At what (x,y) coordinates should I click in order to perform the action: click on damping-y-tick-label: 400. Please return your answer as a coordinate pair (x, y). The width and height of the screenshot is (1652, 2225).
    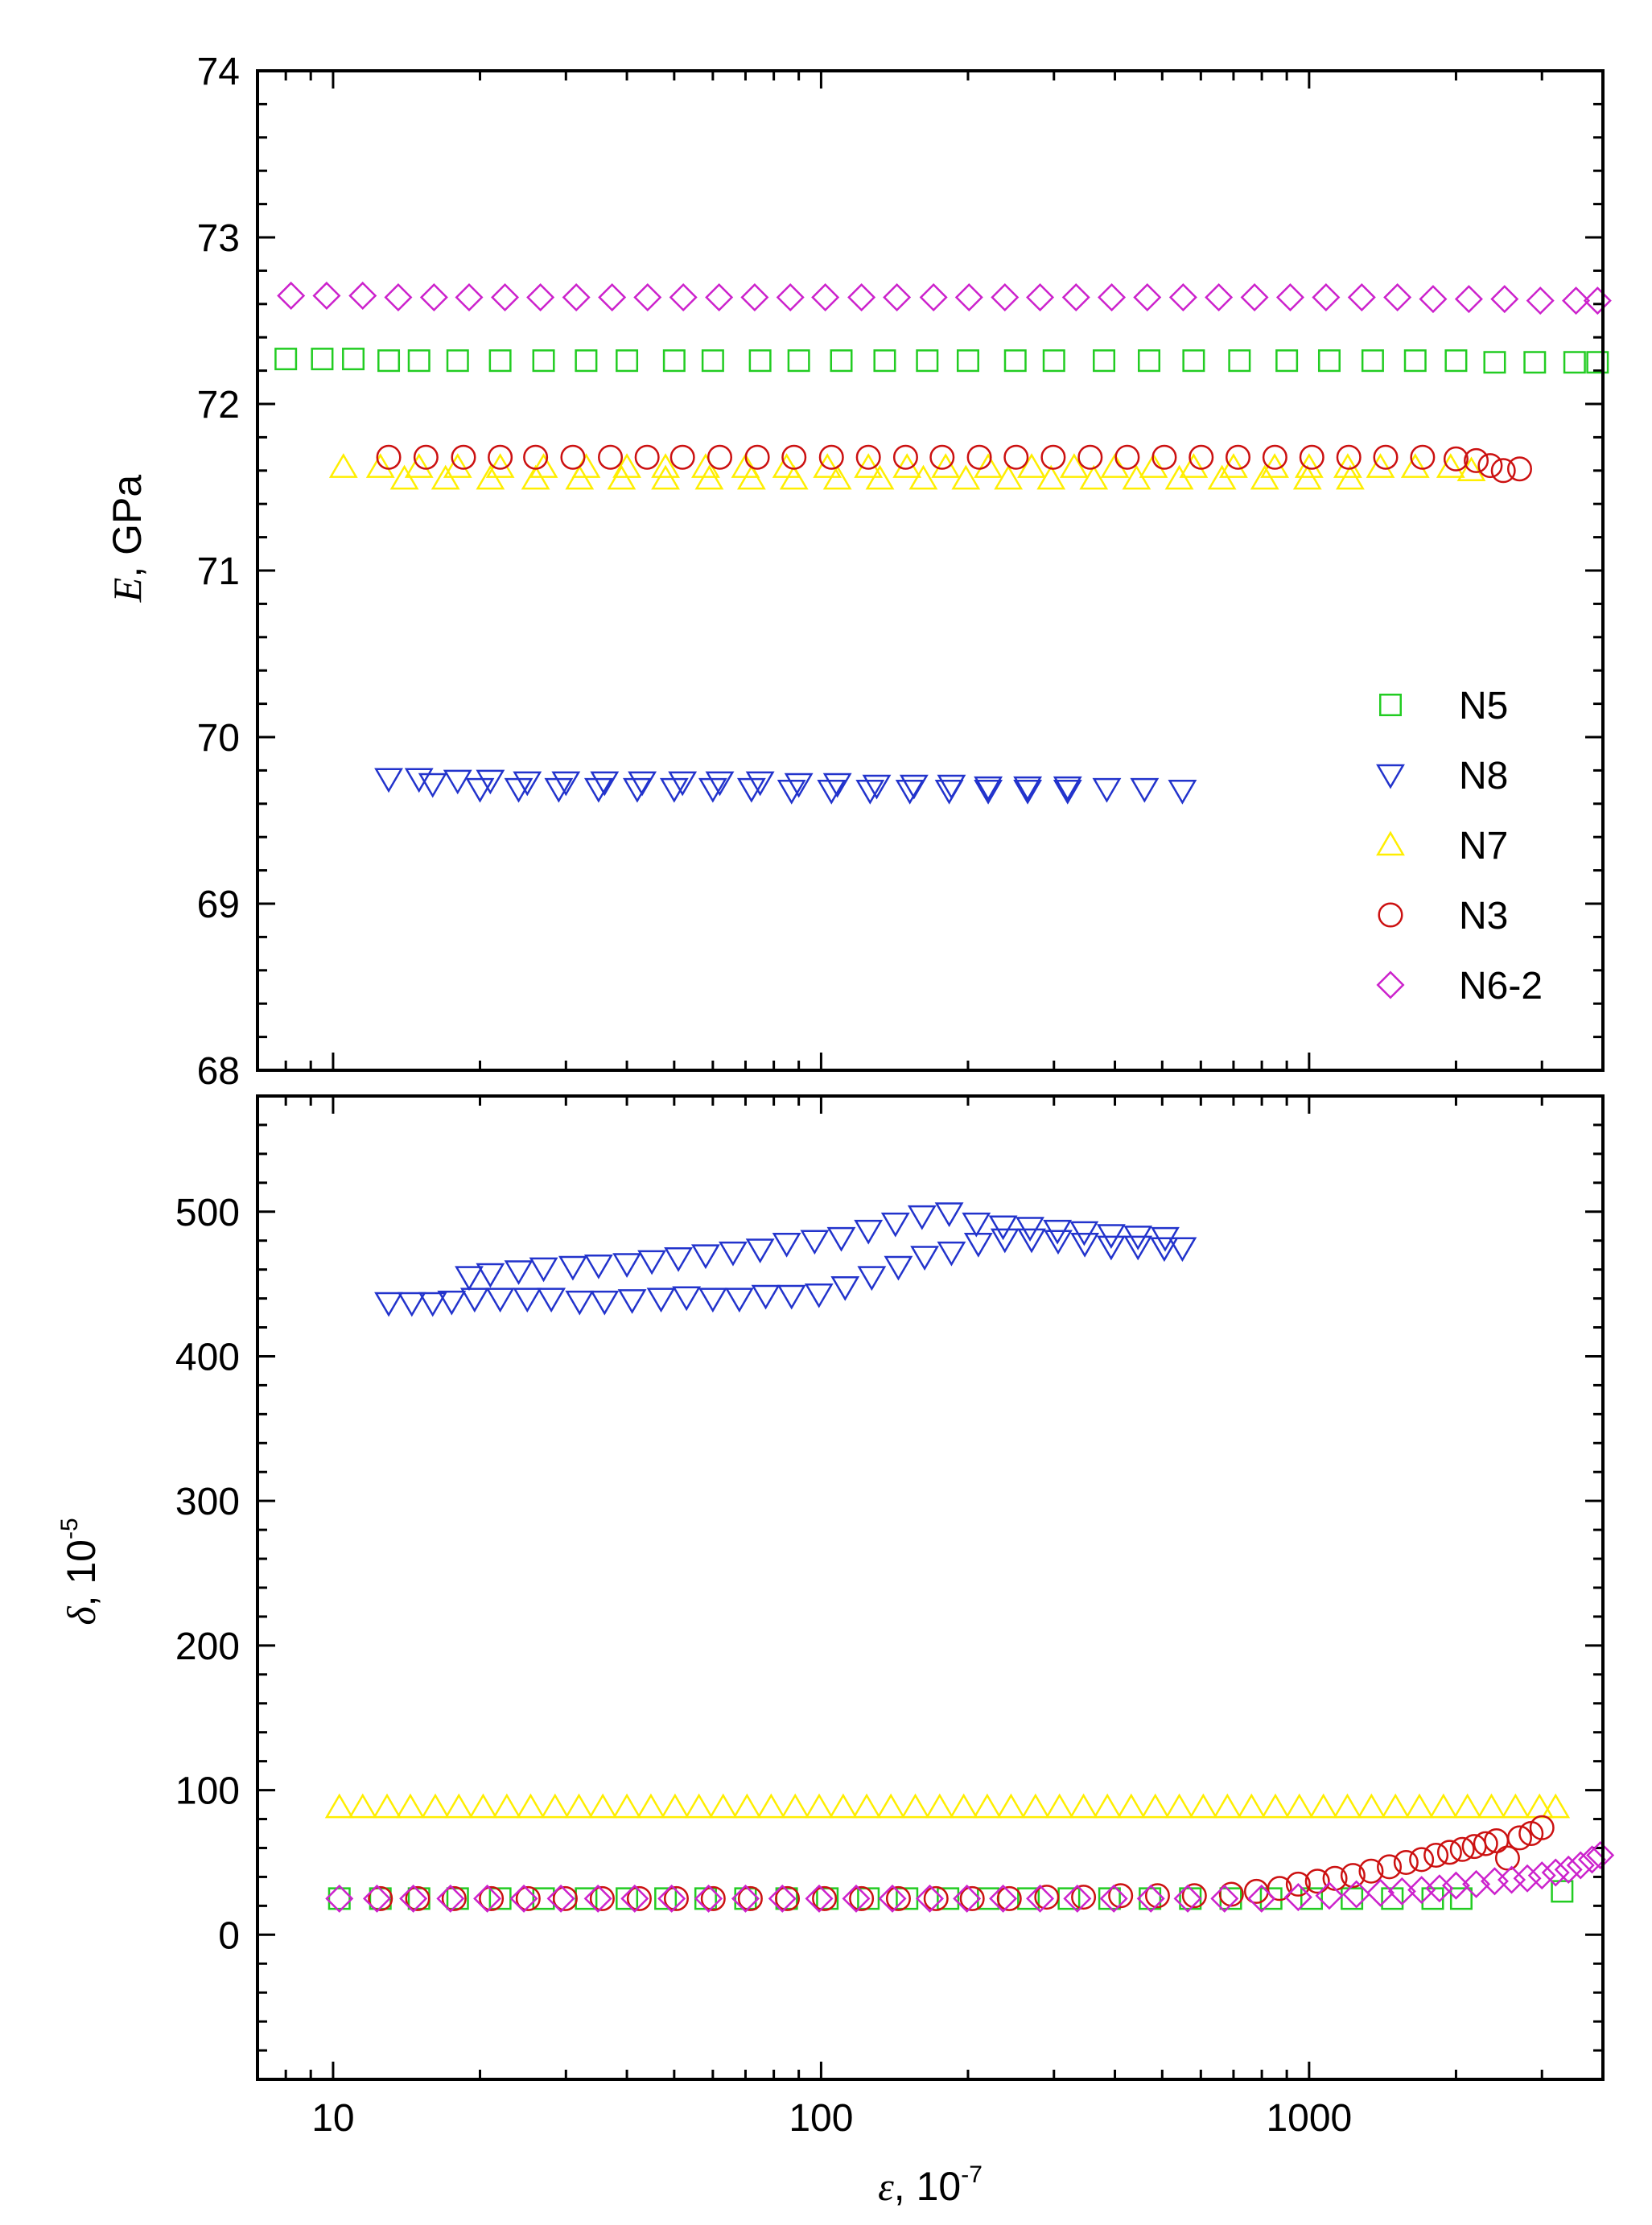
    Looking at the image, I should click on (207, 1357).